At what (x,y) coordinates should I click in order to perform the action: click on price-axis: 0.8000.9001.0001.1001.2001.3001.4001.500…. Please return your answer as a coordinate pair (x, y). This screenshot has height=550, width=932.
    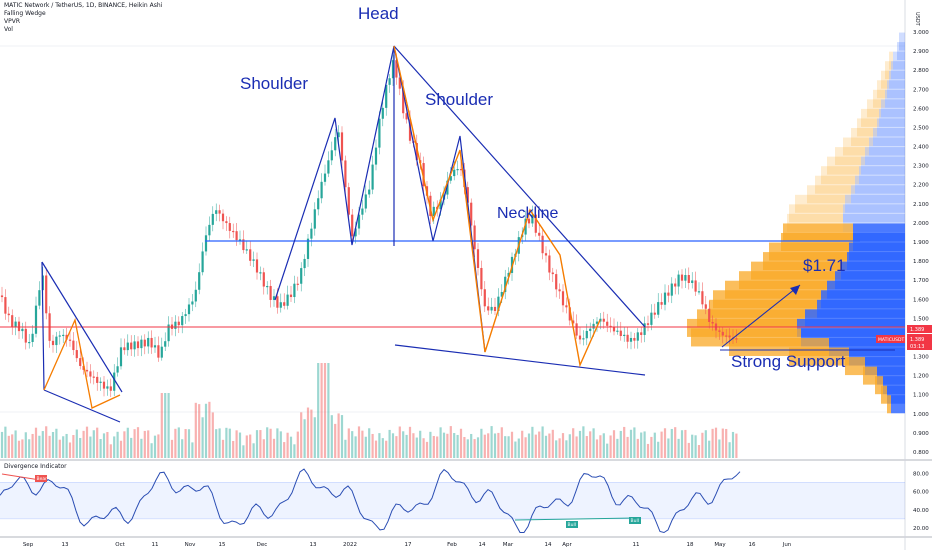
    Looking at the image, I should click on (921, 243).